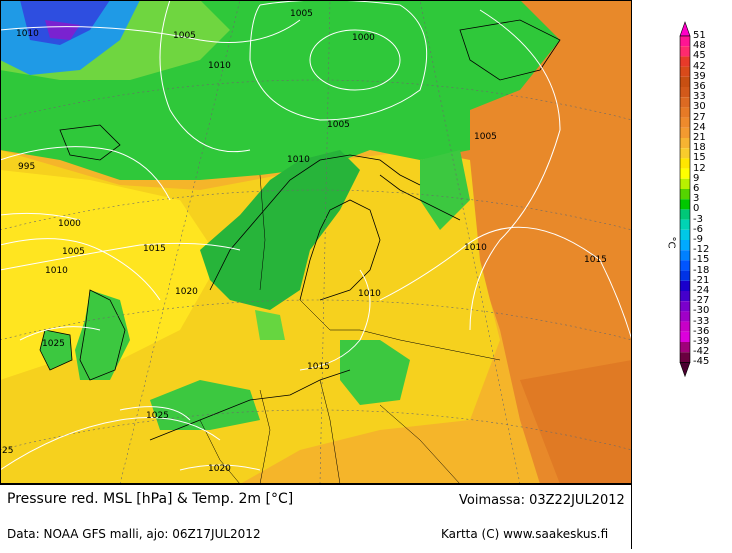 The width and height of the screenshot is (732, 553). Describe the element at coordinates (699, 46) in the screenshot. I see `legend-tick-label: 48` at that location.